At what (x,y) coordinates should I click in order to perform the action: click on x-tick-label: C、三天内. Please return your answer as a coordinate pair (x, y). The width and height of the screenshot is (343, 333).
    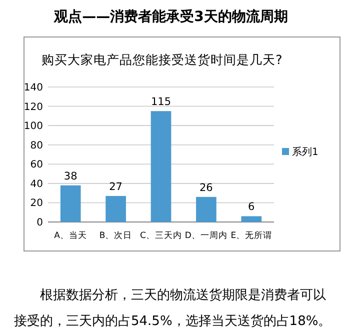
    Looking at the image, I should click on (161, 235).